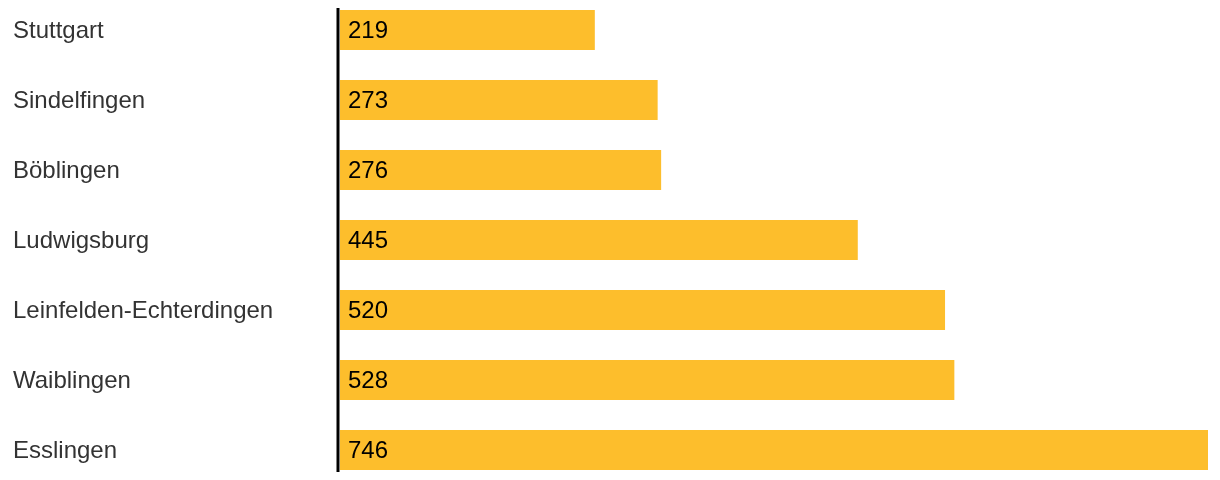  I want to click on y-tick-label: Waiblingen, so click(72, 380).